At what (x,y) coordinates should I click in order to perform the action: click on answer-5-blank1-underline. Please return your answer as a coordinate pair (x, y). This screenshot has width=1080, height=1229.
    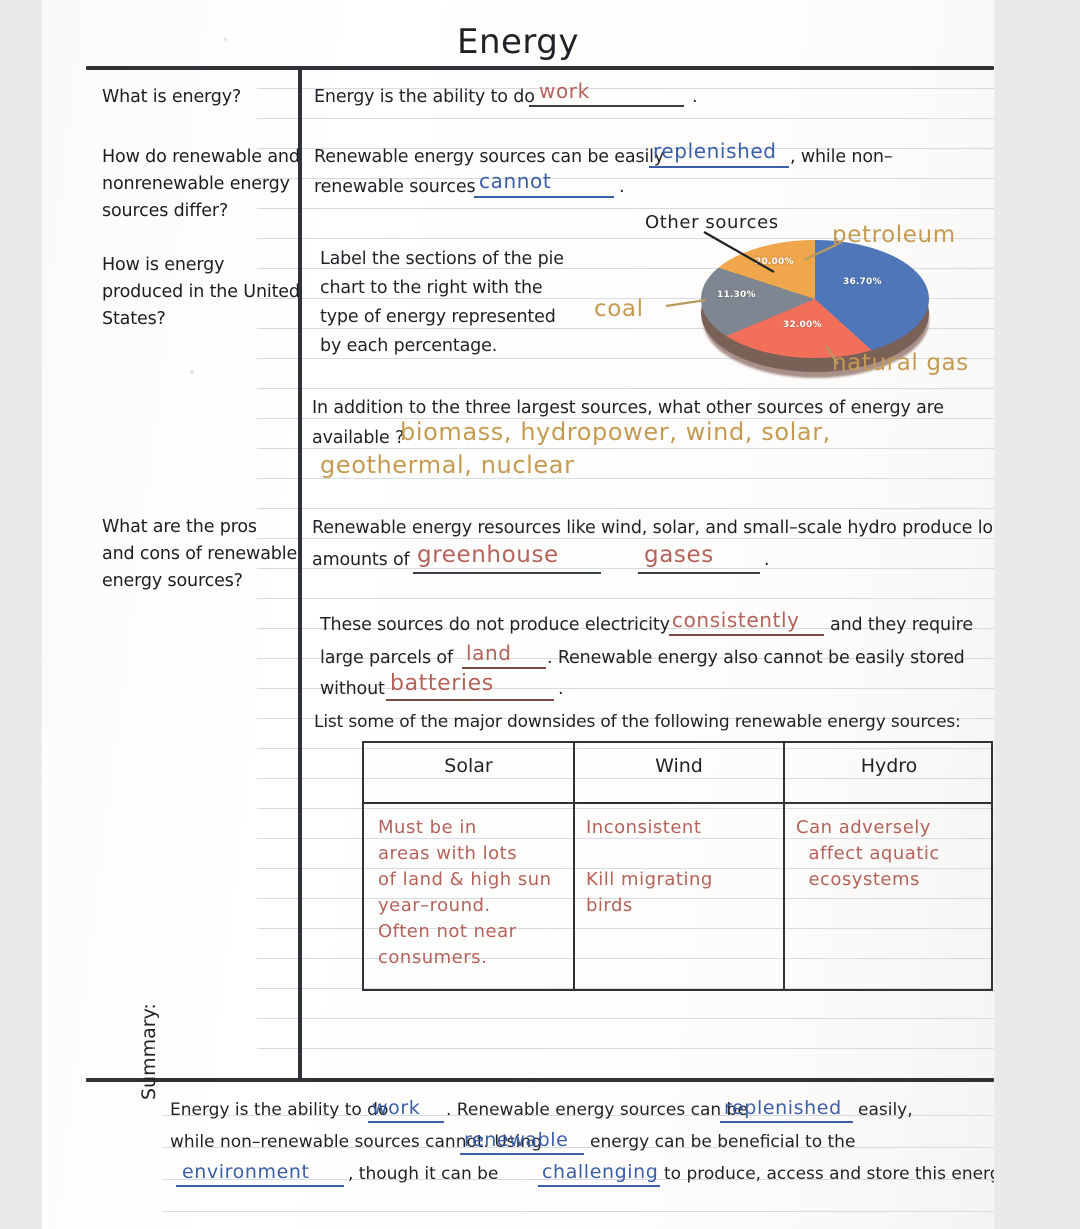
    Looking at the image, I should click on (746, 635).